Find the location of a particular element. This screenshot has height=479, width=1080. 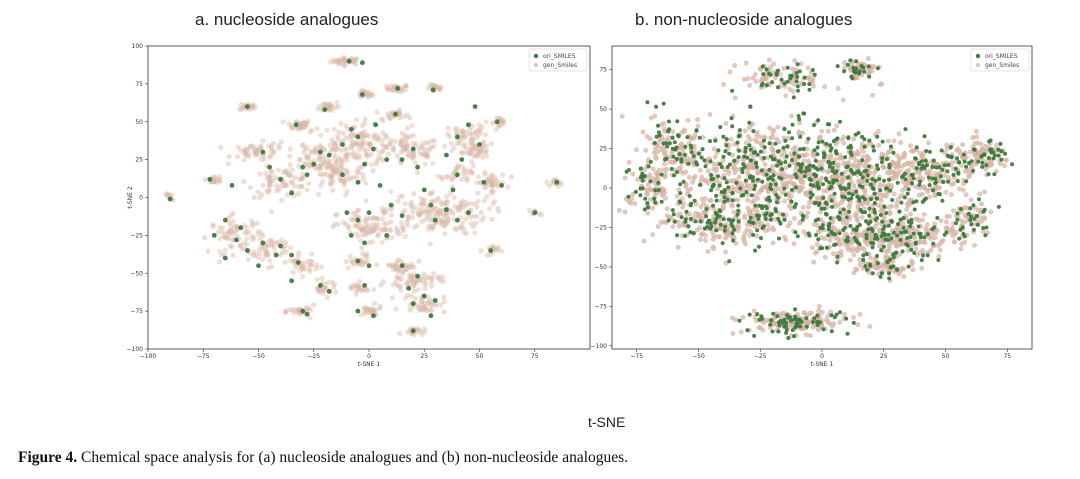

x-tick-label: 50 is located at coordinates (946, 356).